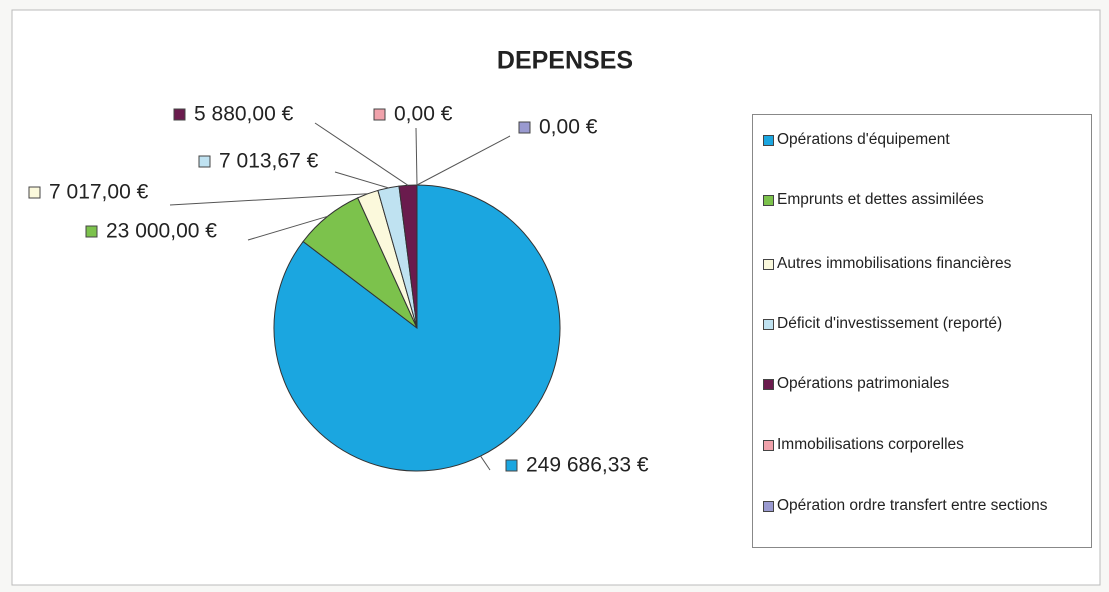  What do you see at coordinates (870, 444) in the screenshot?
I see `legend-label: Immobilisations corporelles` at bounding box center [870, 444].